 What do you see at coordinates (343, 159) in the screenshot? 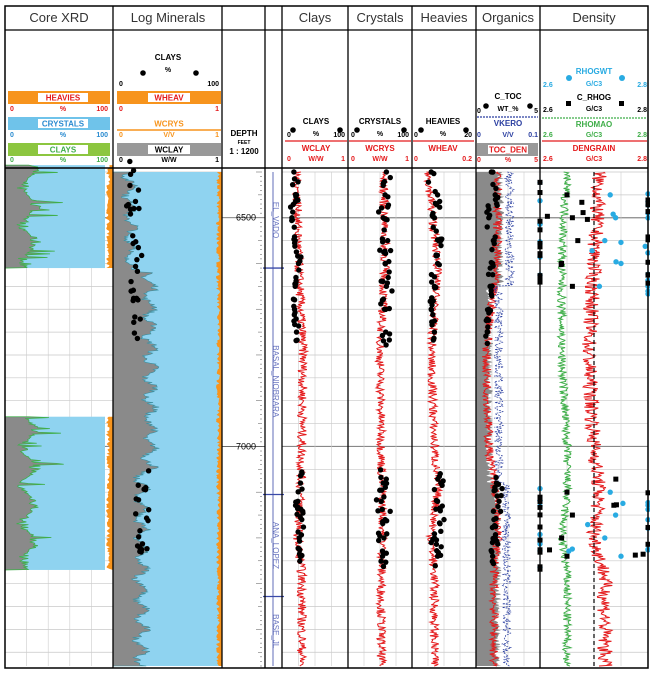
I see `wclay-max: 1` at bounding box center [343, 159].